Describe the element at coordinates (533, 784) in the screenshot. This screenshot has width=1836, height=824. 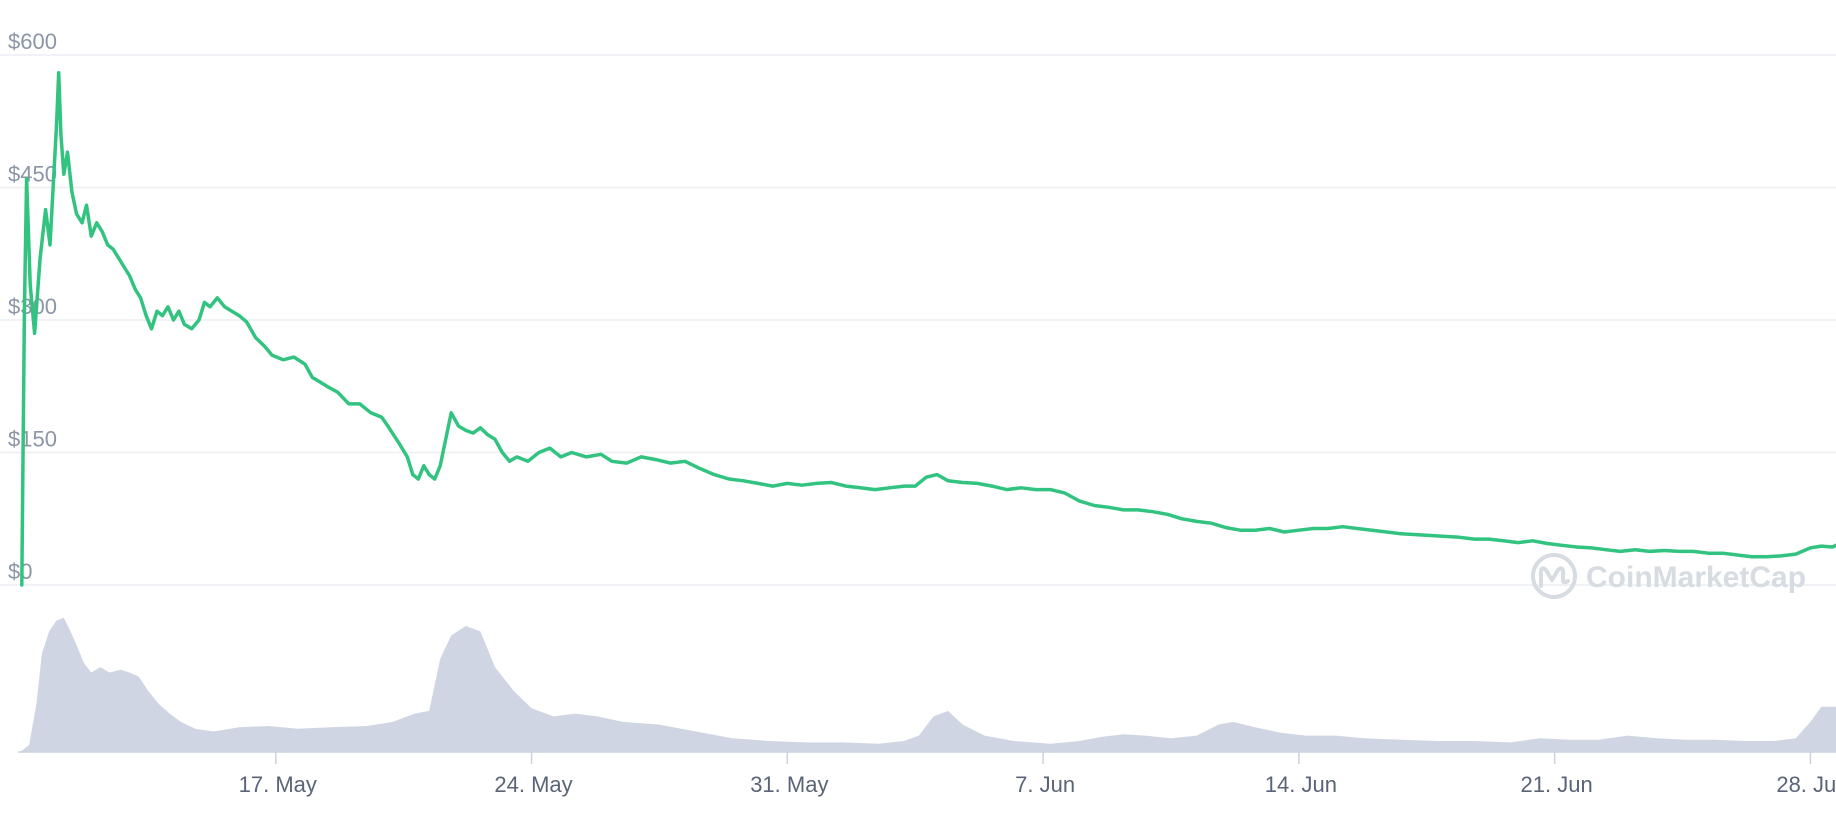
I see `x-tick-label: 24. May` at that location.